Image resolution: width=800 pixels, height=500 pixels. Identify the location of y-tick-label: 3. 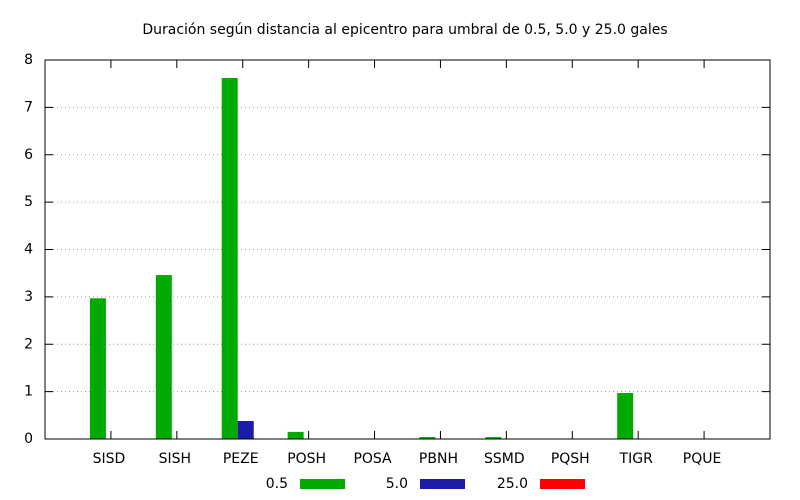
(28, 297).